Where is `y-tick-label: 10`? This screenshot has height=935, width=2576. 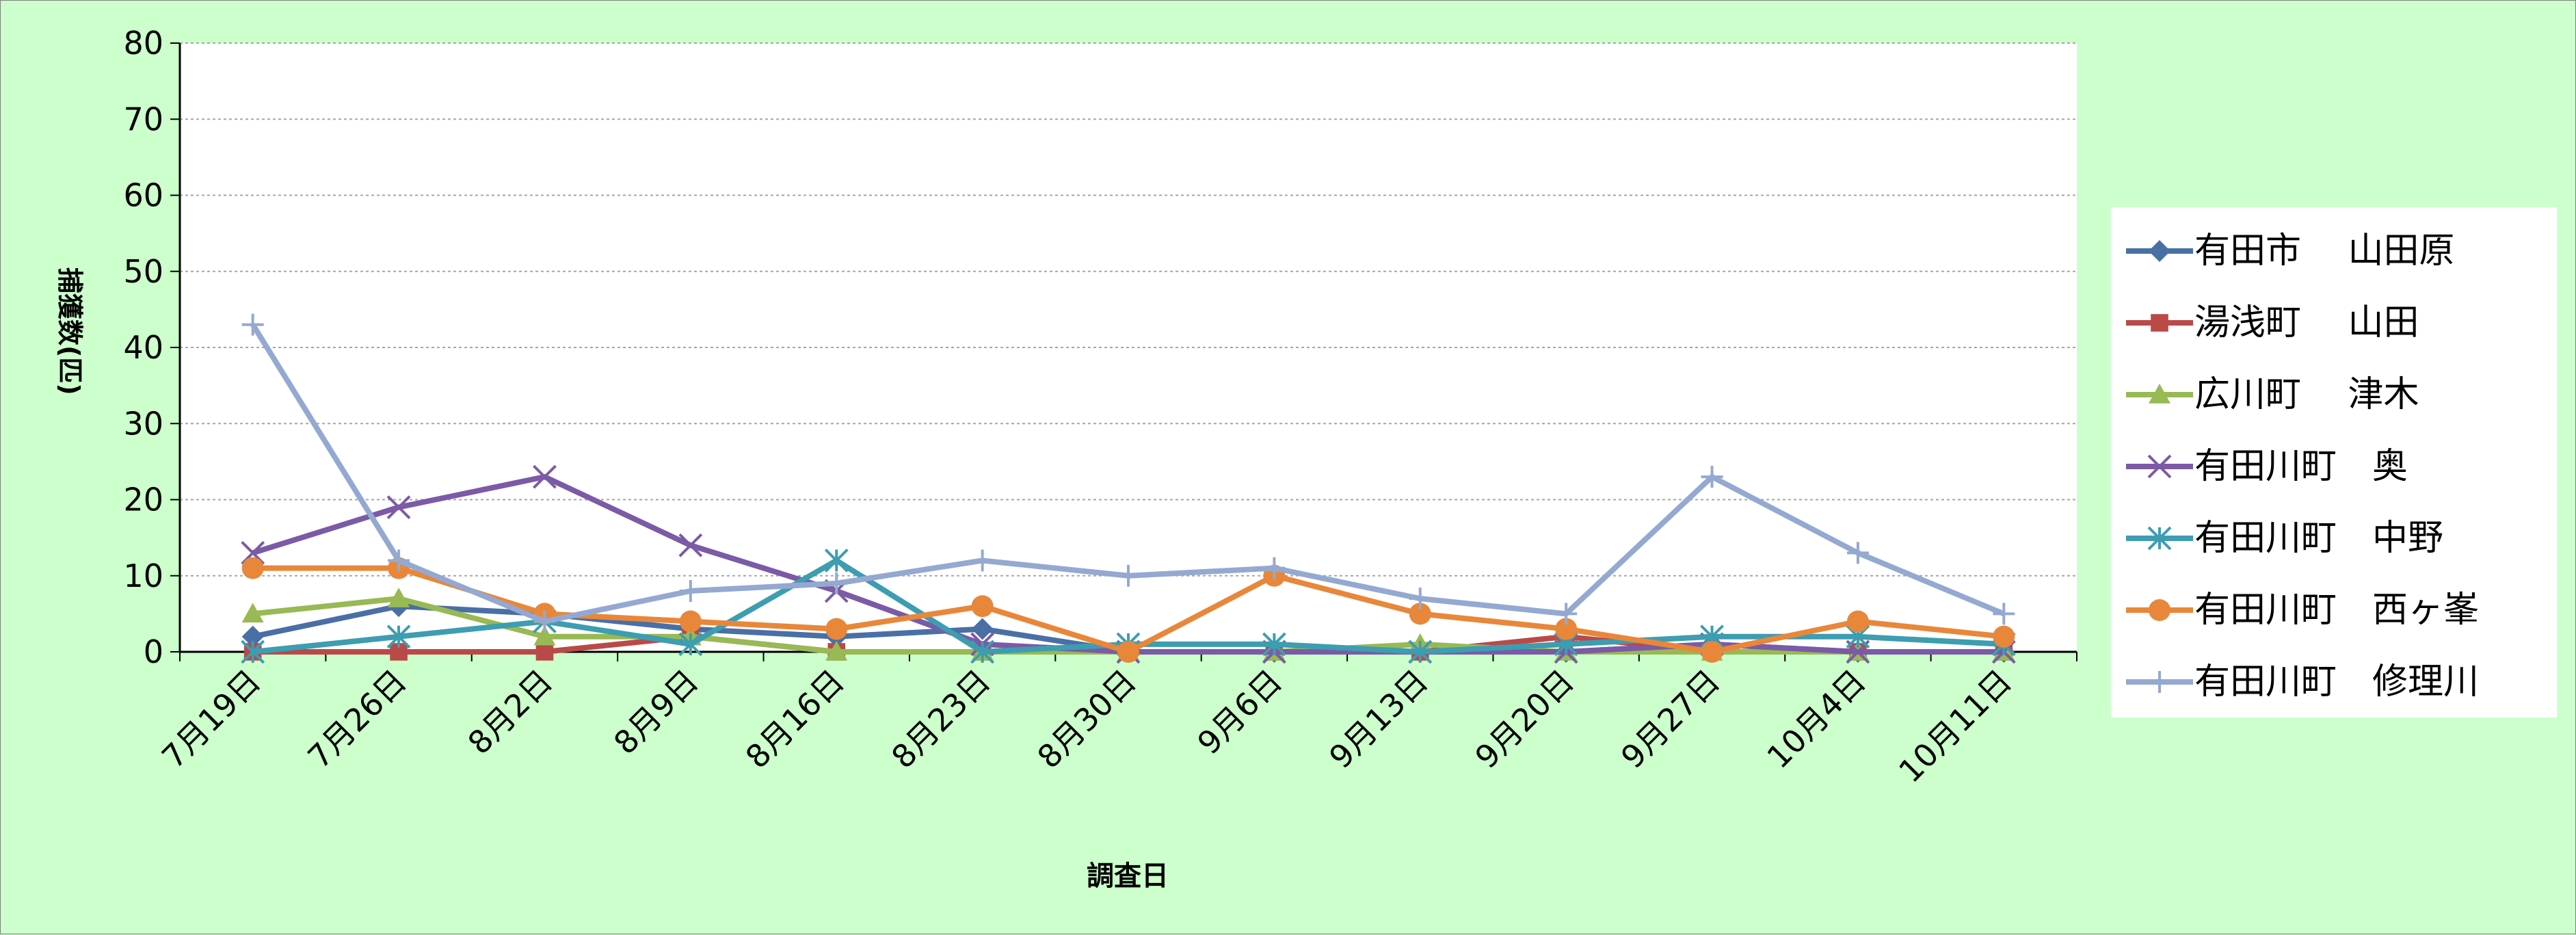
y-tick-label: 10 is located at coordinates (143, 575).